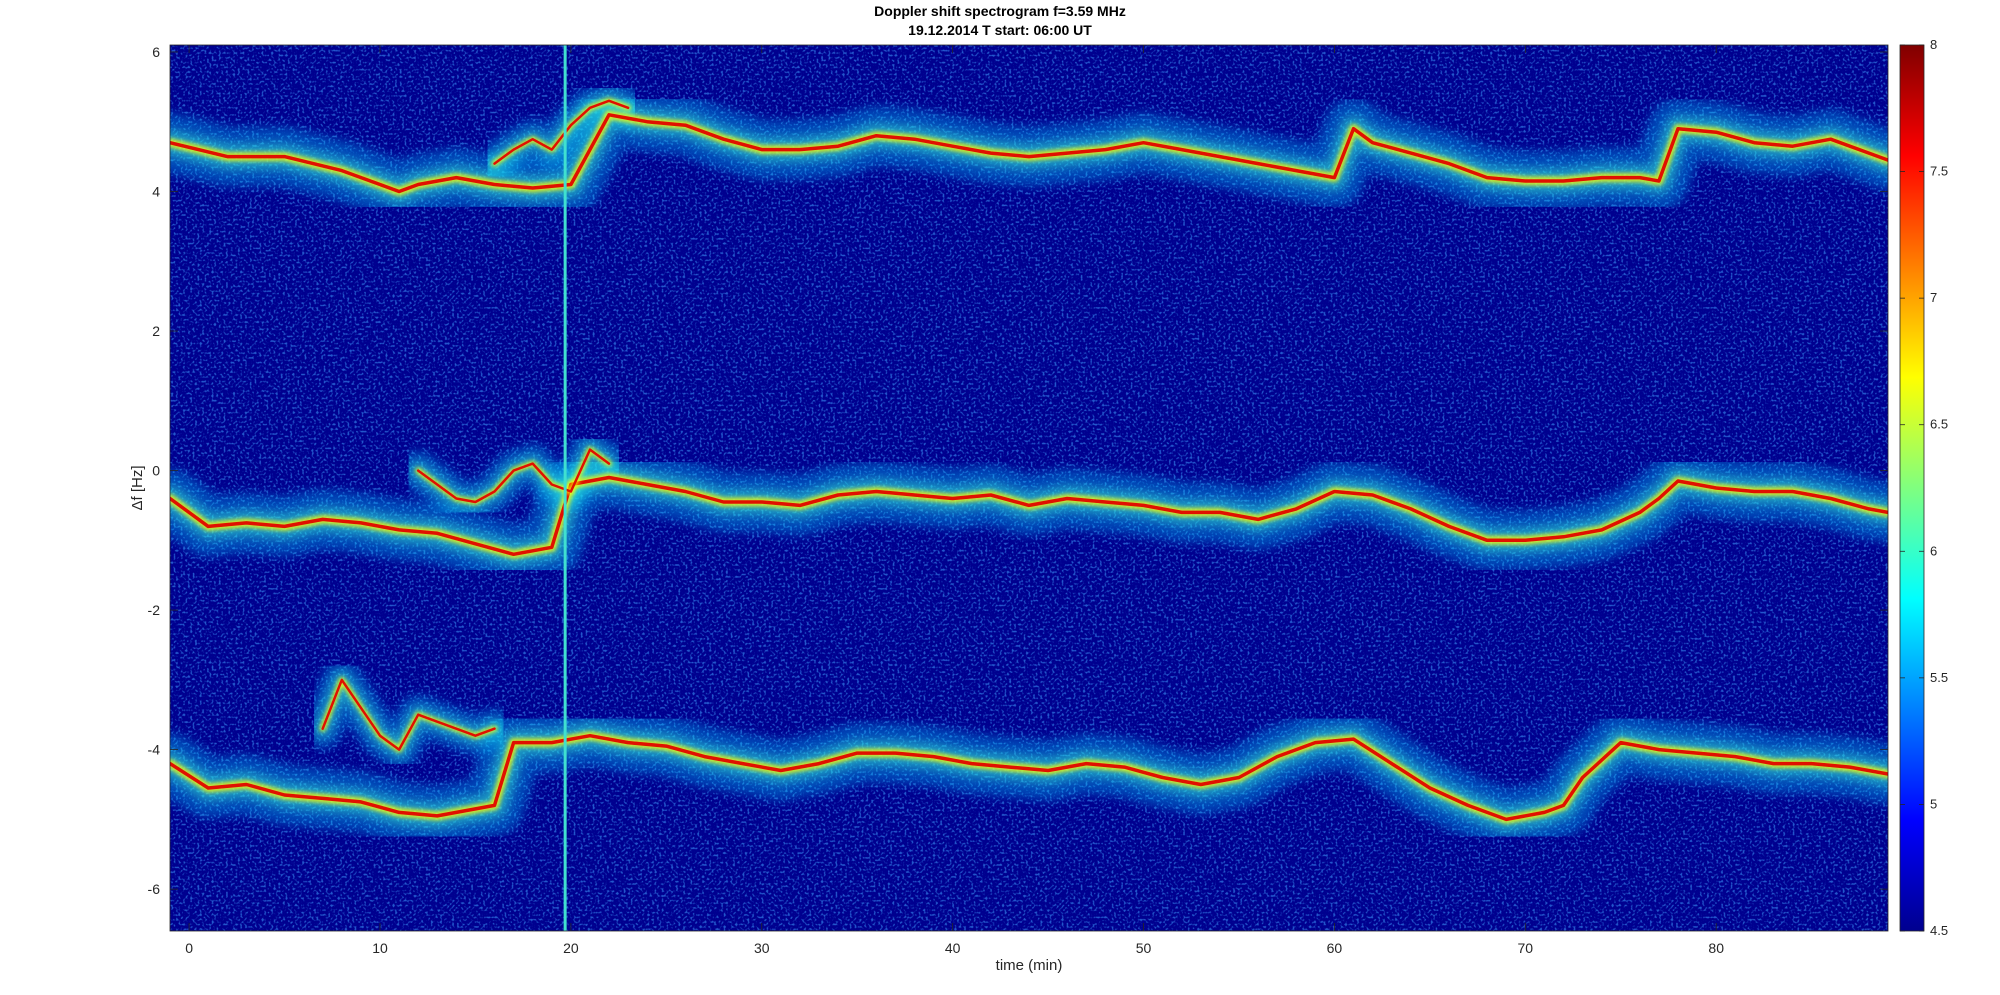 Image resolution: width=2000 pixels, height=995 pixels. What do you see at coordinates (953, 948) in the screenshot?
I see `x-tick-label: 40` at bounding box center [953, 948].